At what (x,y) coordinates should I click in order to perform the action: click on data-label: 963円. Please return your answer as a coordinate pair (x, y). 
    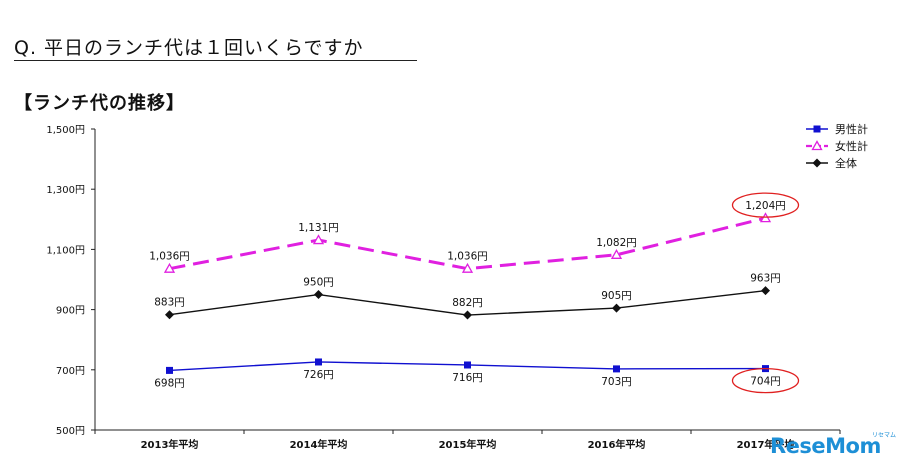
    Looking at the image, I should click on (765, 279).